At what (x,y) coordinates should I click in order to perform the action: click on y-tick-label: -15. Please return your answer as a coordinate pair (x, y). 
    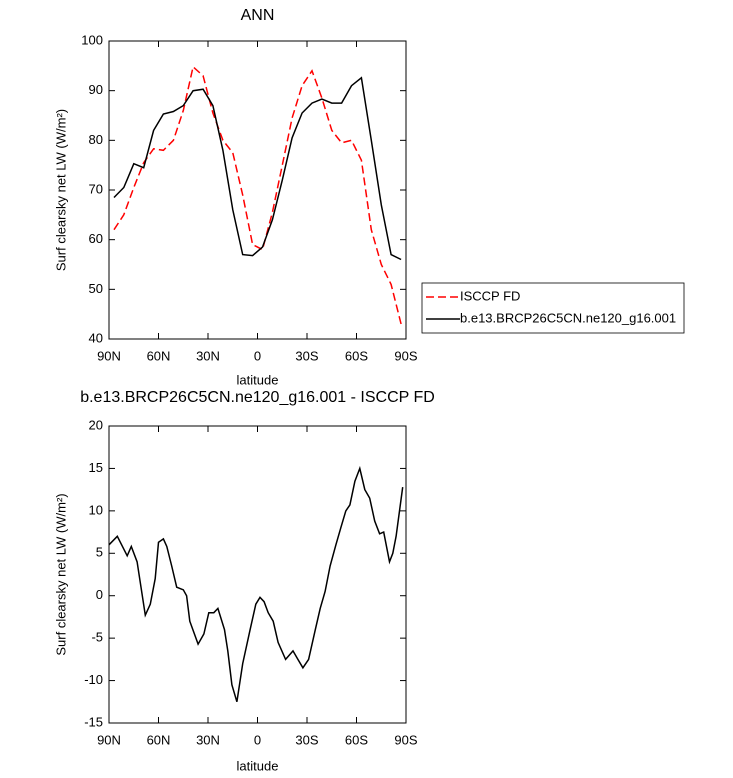
    Looking at the image, I should click on (93, 721).